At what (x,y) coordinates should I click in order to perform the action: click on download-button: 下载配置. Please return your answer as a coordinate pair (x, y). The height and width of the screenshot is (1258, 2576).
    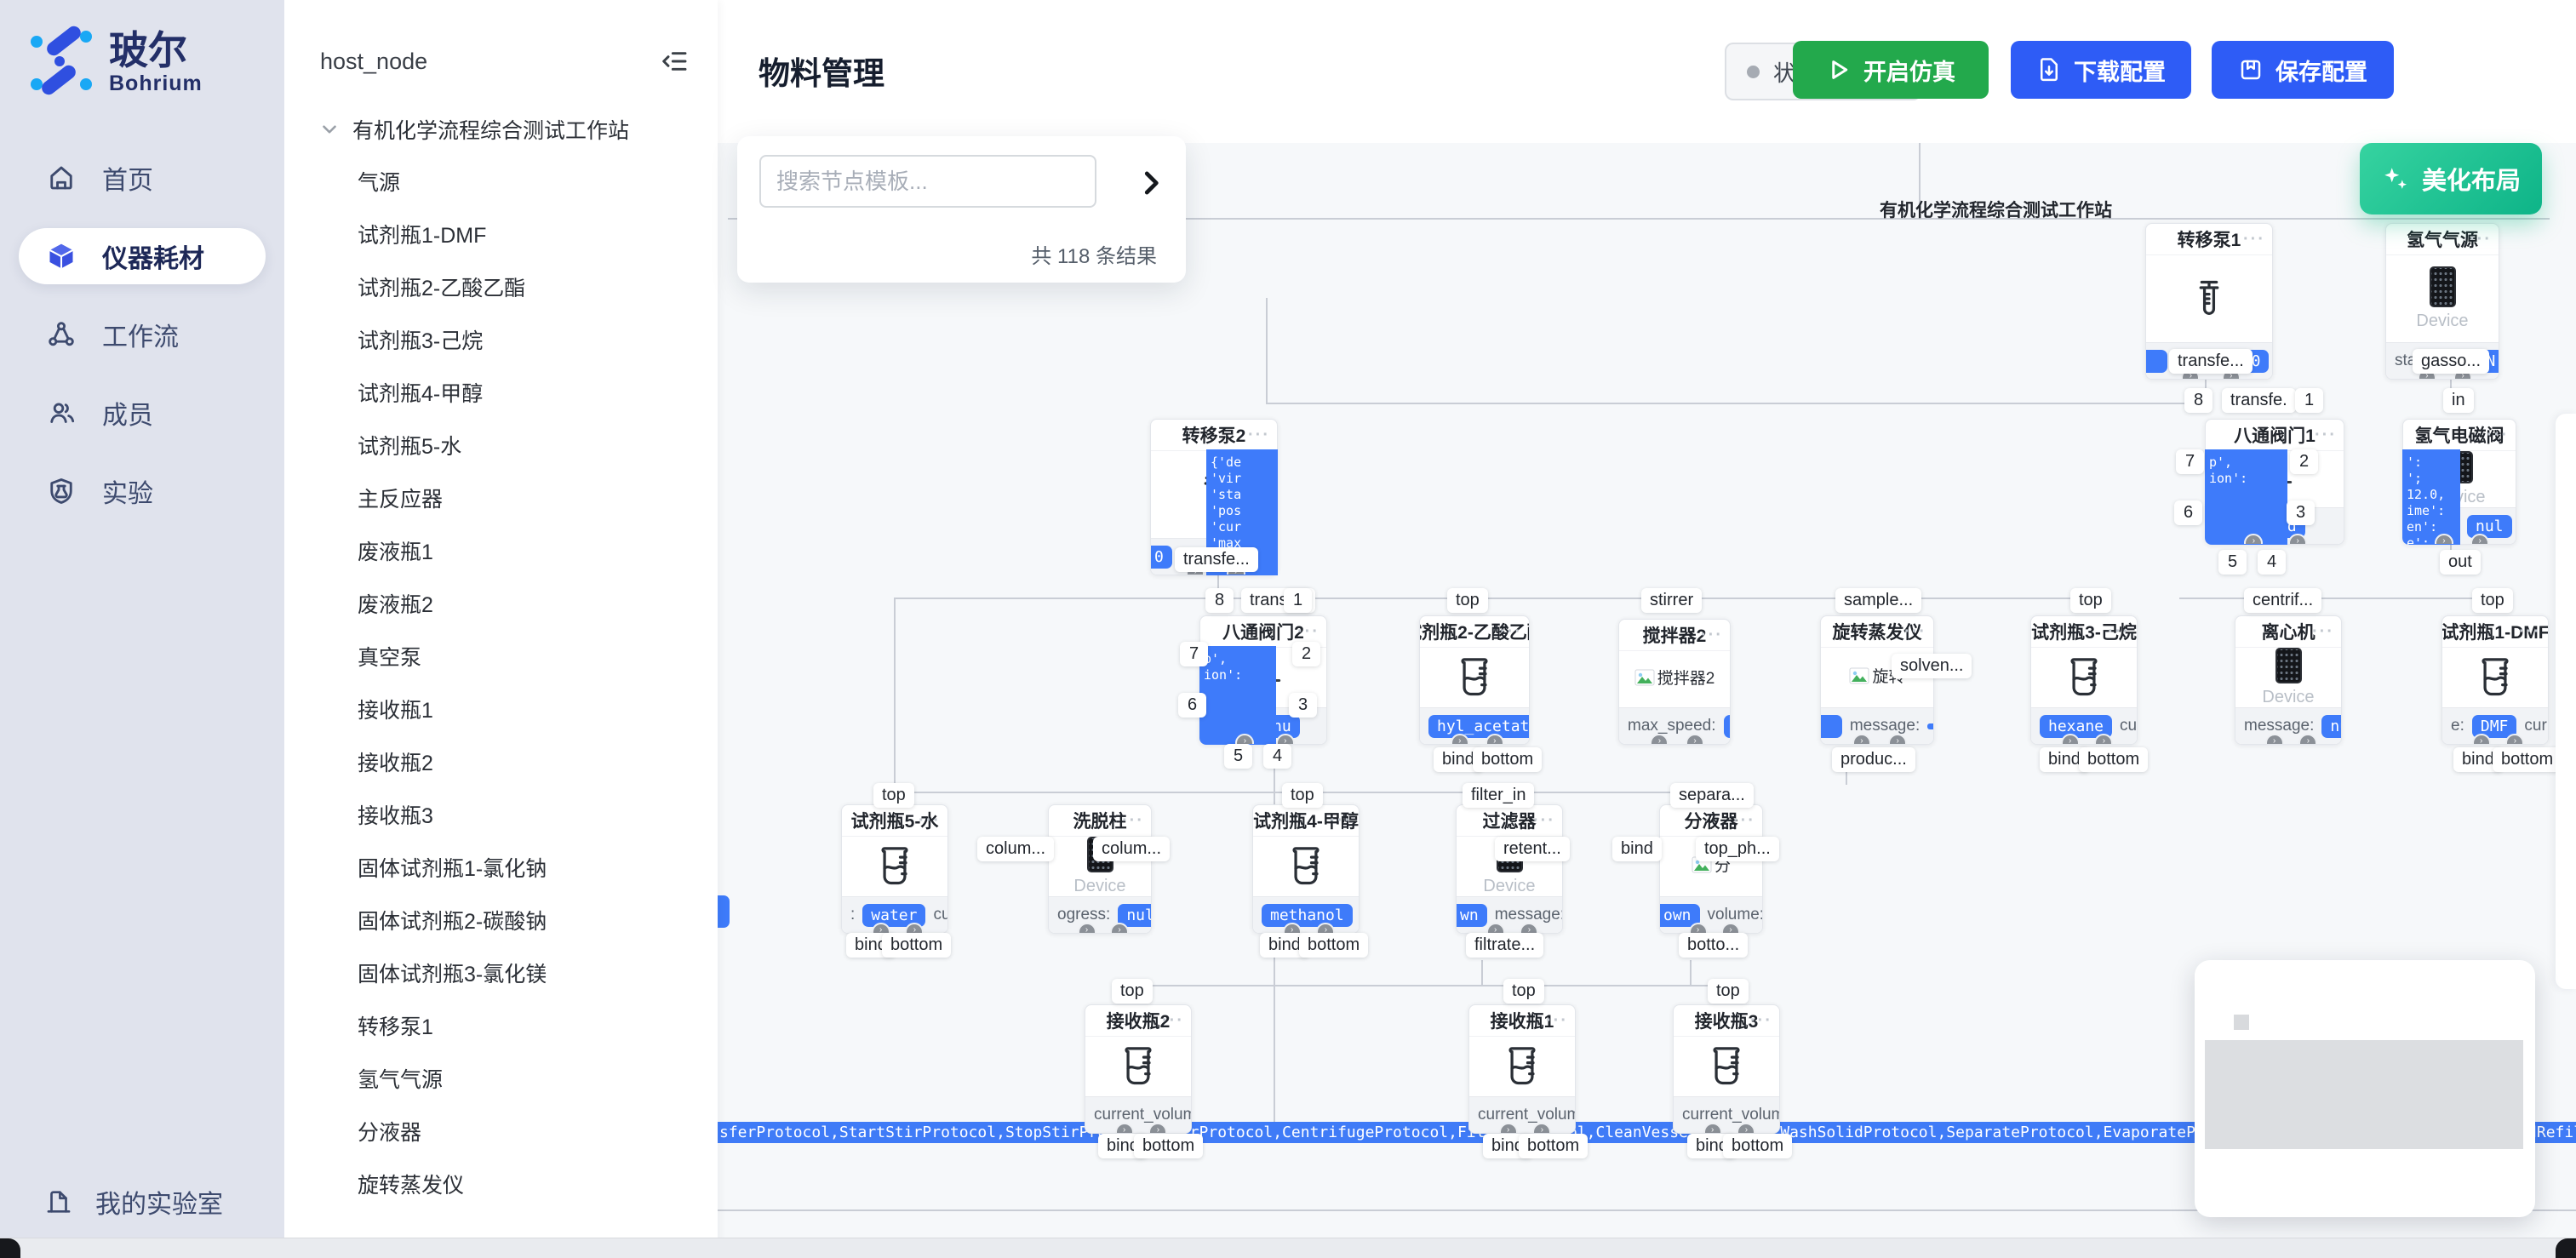
    Looking at the image, I should click on (2101, 70).